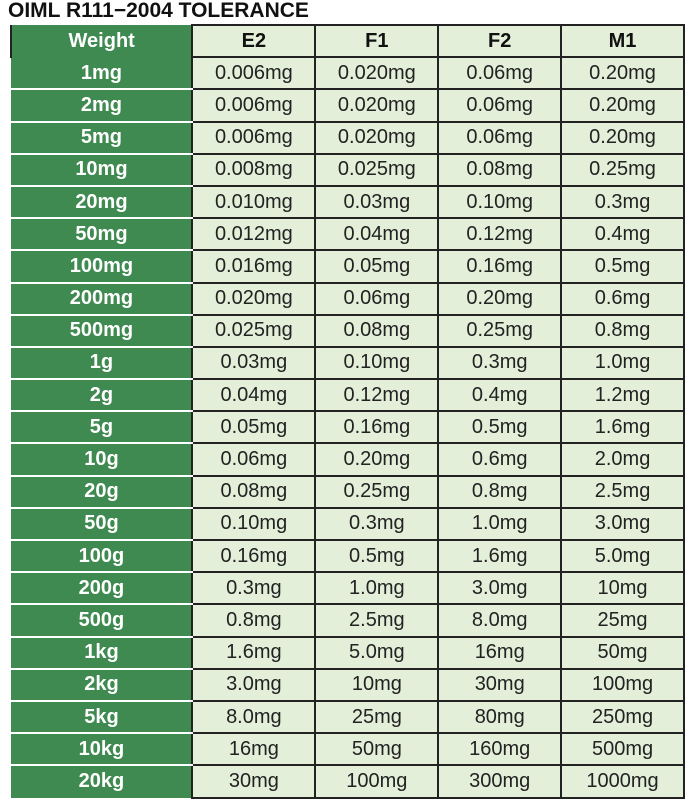 This screenshot has width=690, height=800. I want to click on weight-cell: 10mg, so click(102, 170).